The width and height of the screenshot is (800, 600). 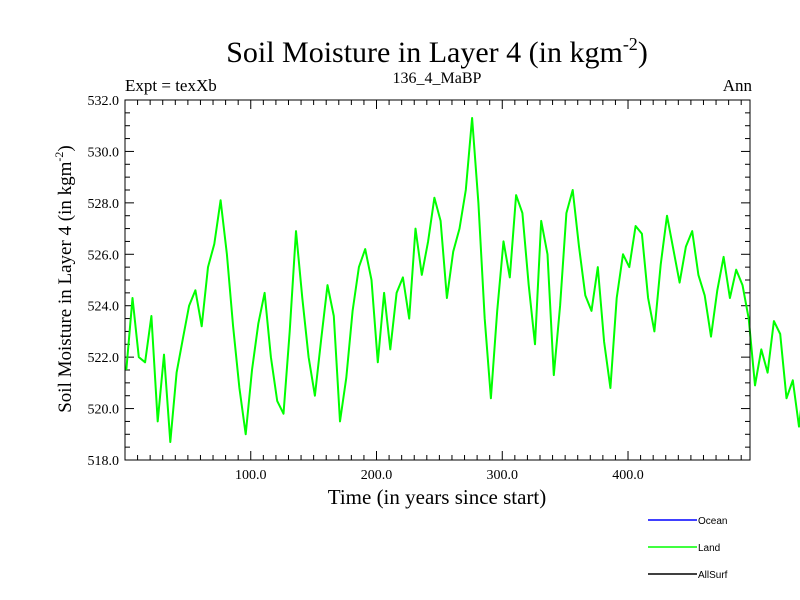 I want to click on subtitle-right: Ann, so click(x=738, y=85).